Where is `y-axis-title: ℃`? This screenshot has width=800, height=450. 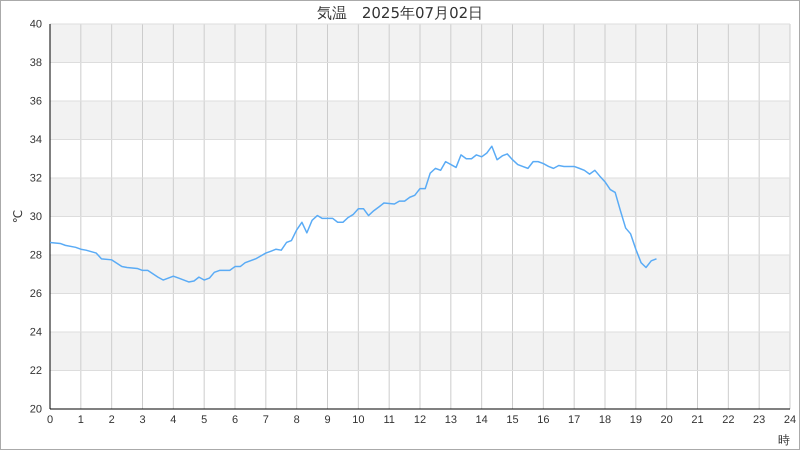
y-axis-title: ℃ is located at coordinates (18, 217).